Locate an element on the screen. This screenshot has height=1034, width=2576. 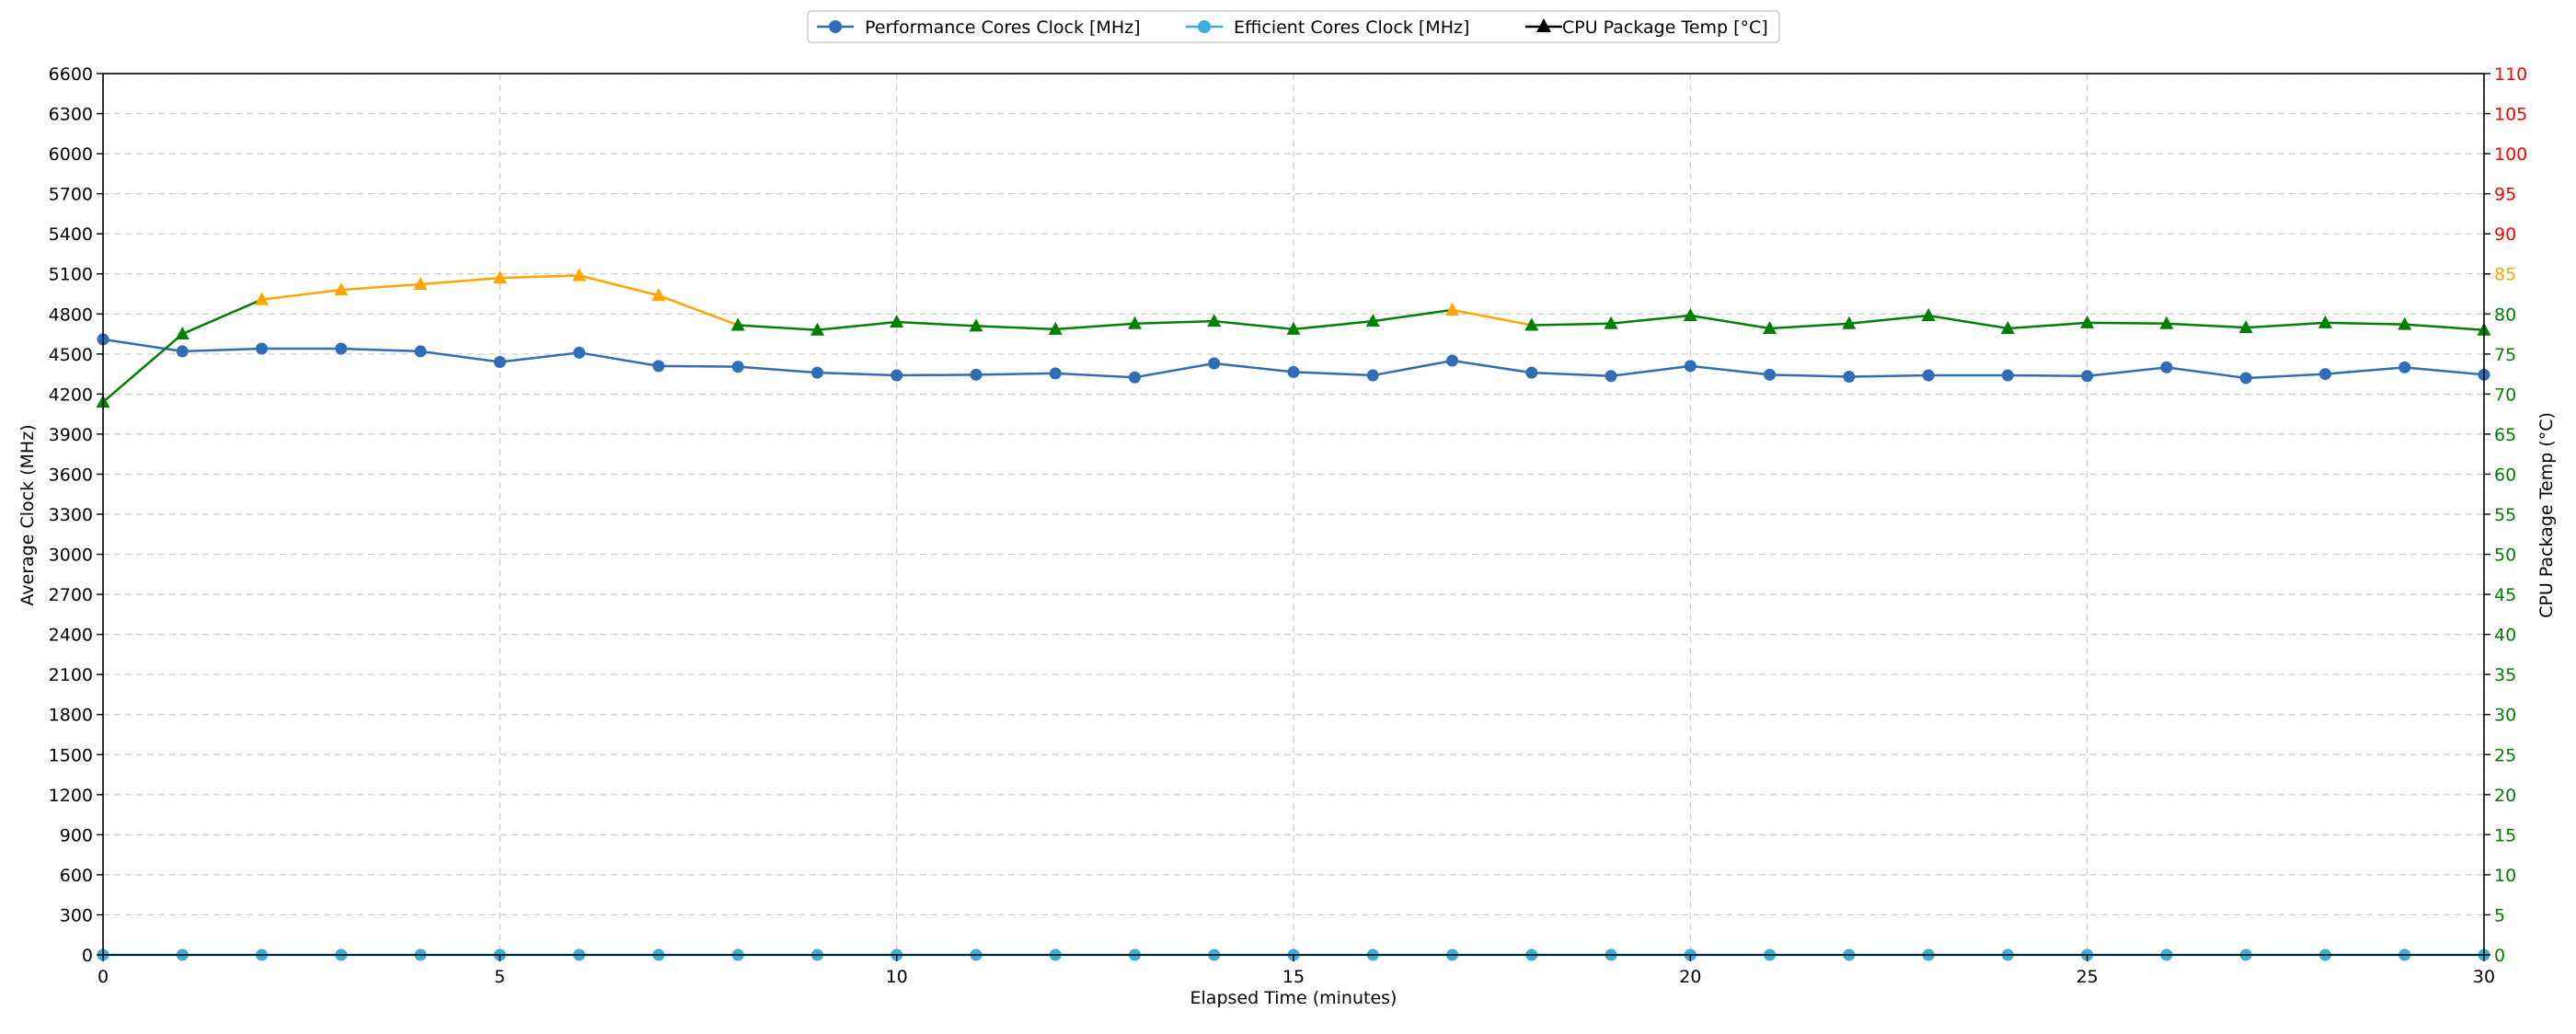
y-tick-label: 3600 is located at coordinates (71, 475).